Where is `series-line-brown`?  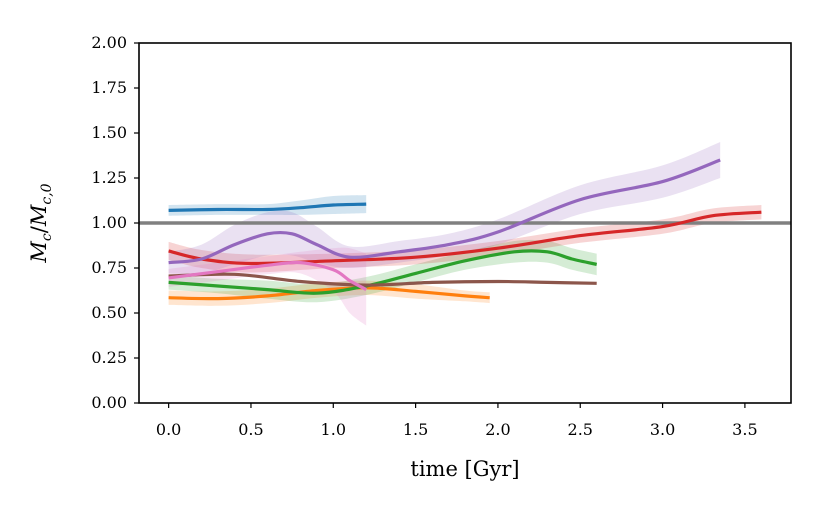 series-line-brown is located at coordinates (382, 279).